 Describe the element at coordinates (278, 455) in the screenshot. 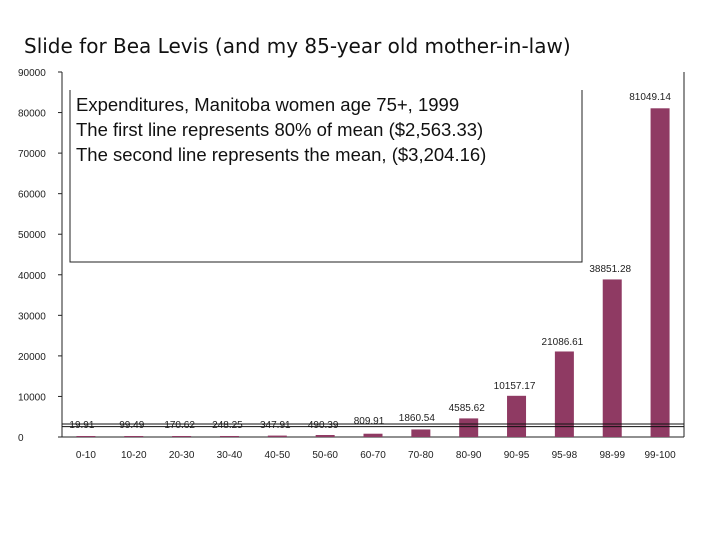

I see `x-tick-label-4: 40-50` at that location.